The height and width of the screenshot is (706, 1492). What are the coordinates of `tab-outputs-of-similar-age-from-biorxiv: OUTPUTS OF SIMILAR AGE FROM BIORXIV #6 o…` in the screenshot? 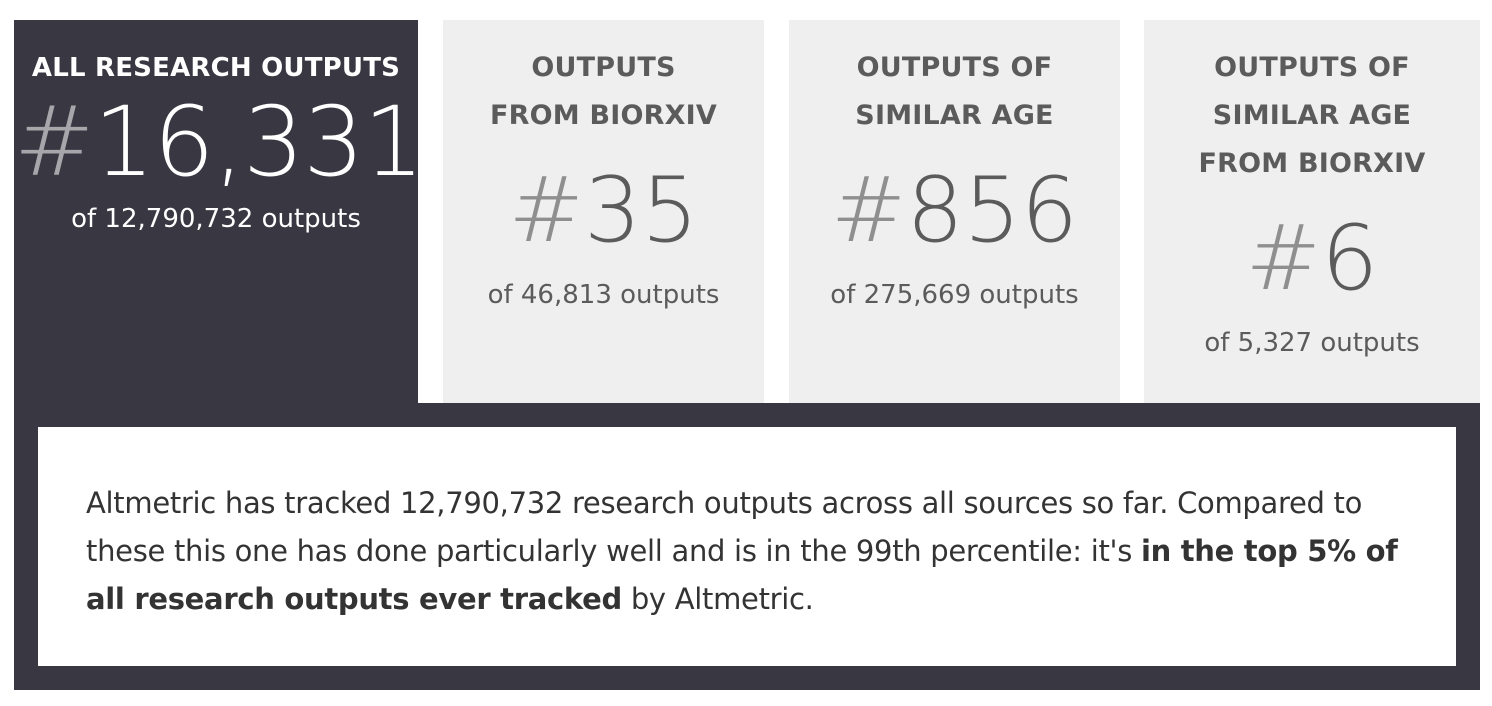 It's located at (1312, 211).